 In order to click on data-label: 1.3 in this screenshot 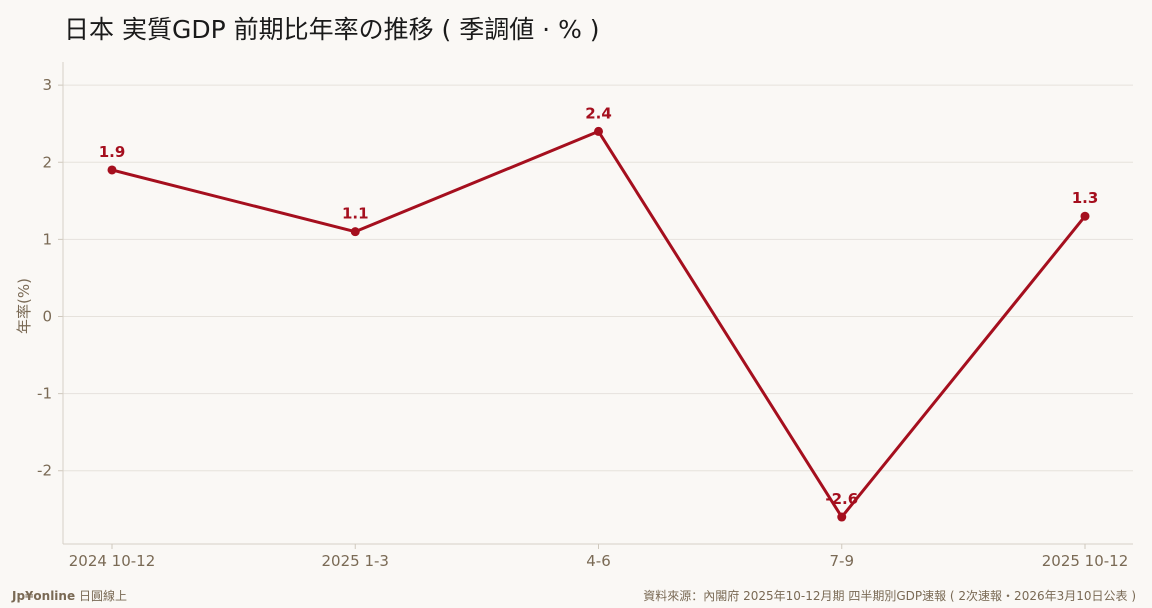, I will do `click(1085, 198)`.